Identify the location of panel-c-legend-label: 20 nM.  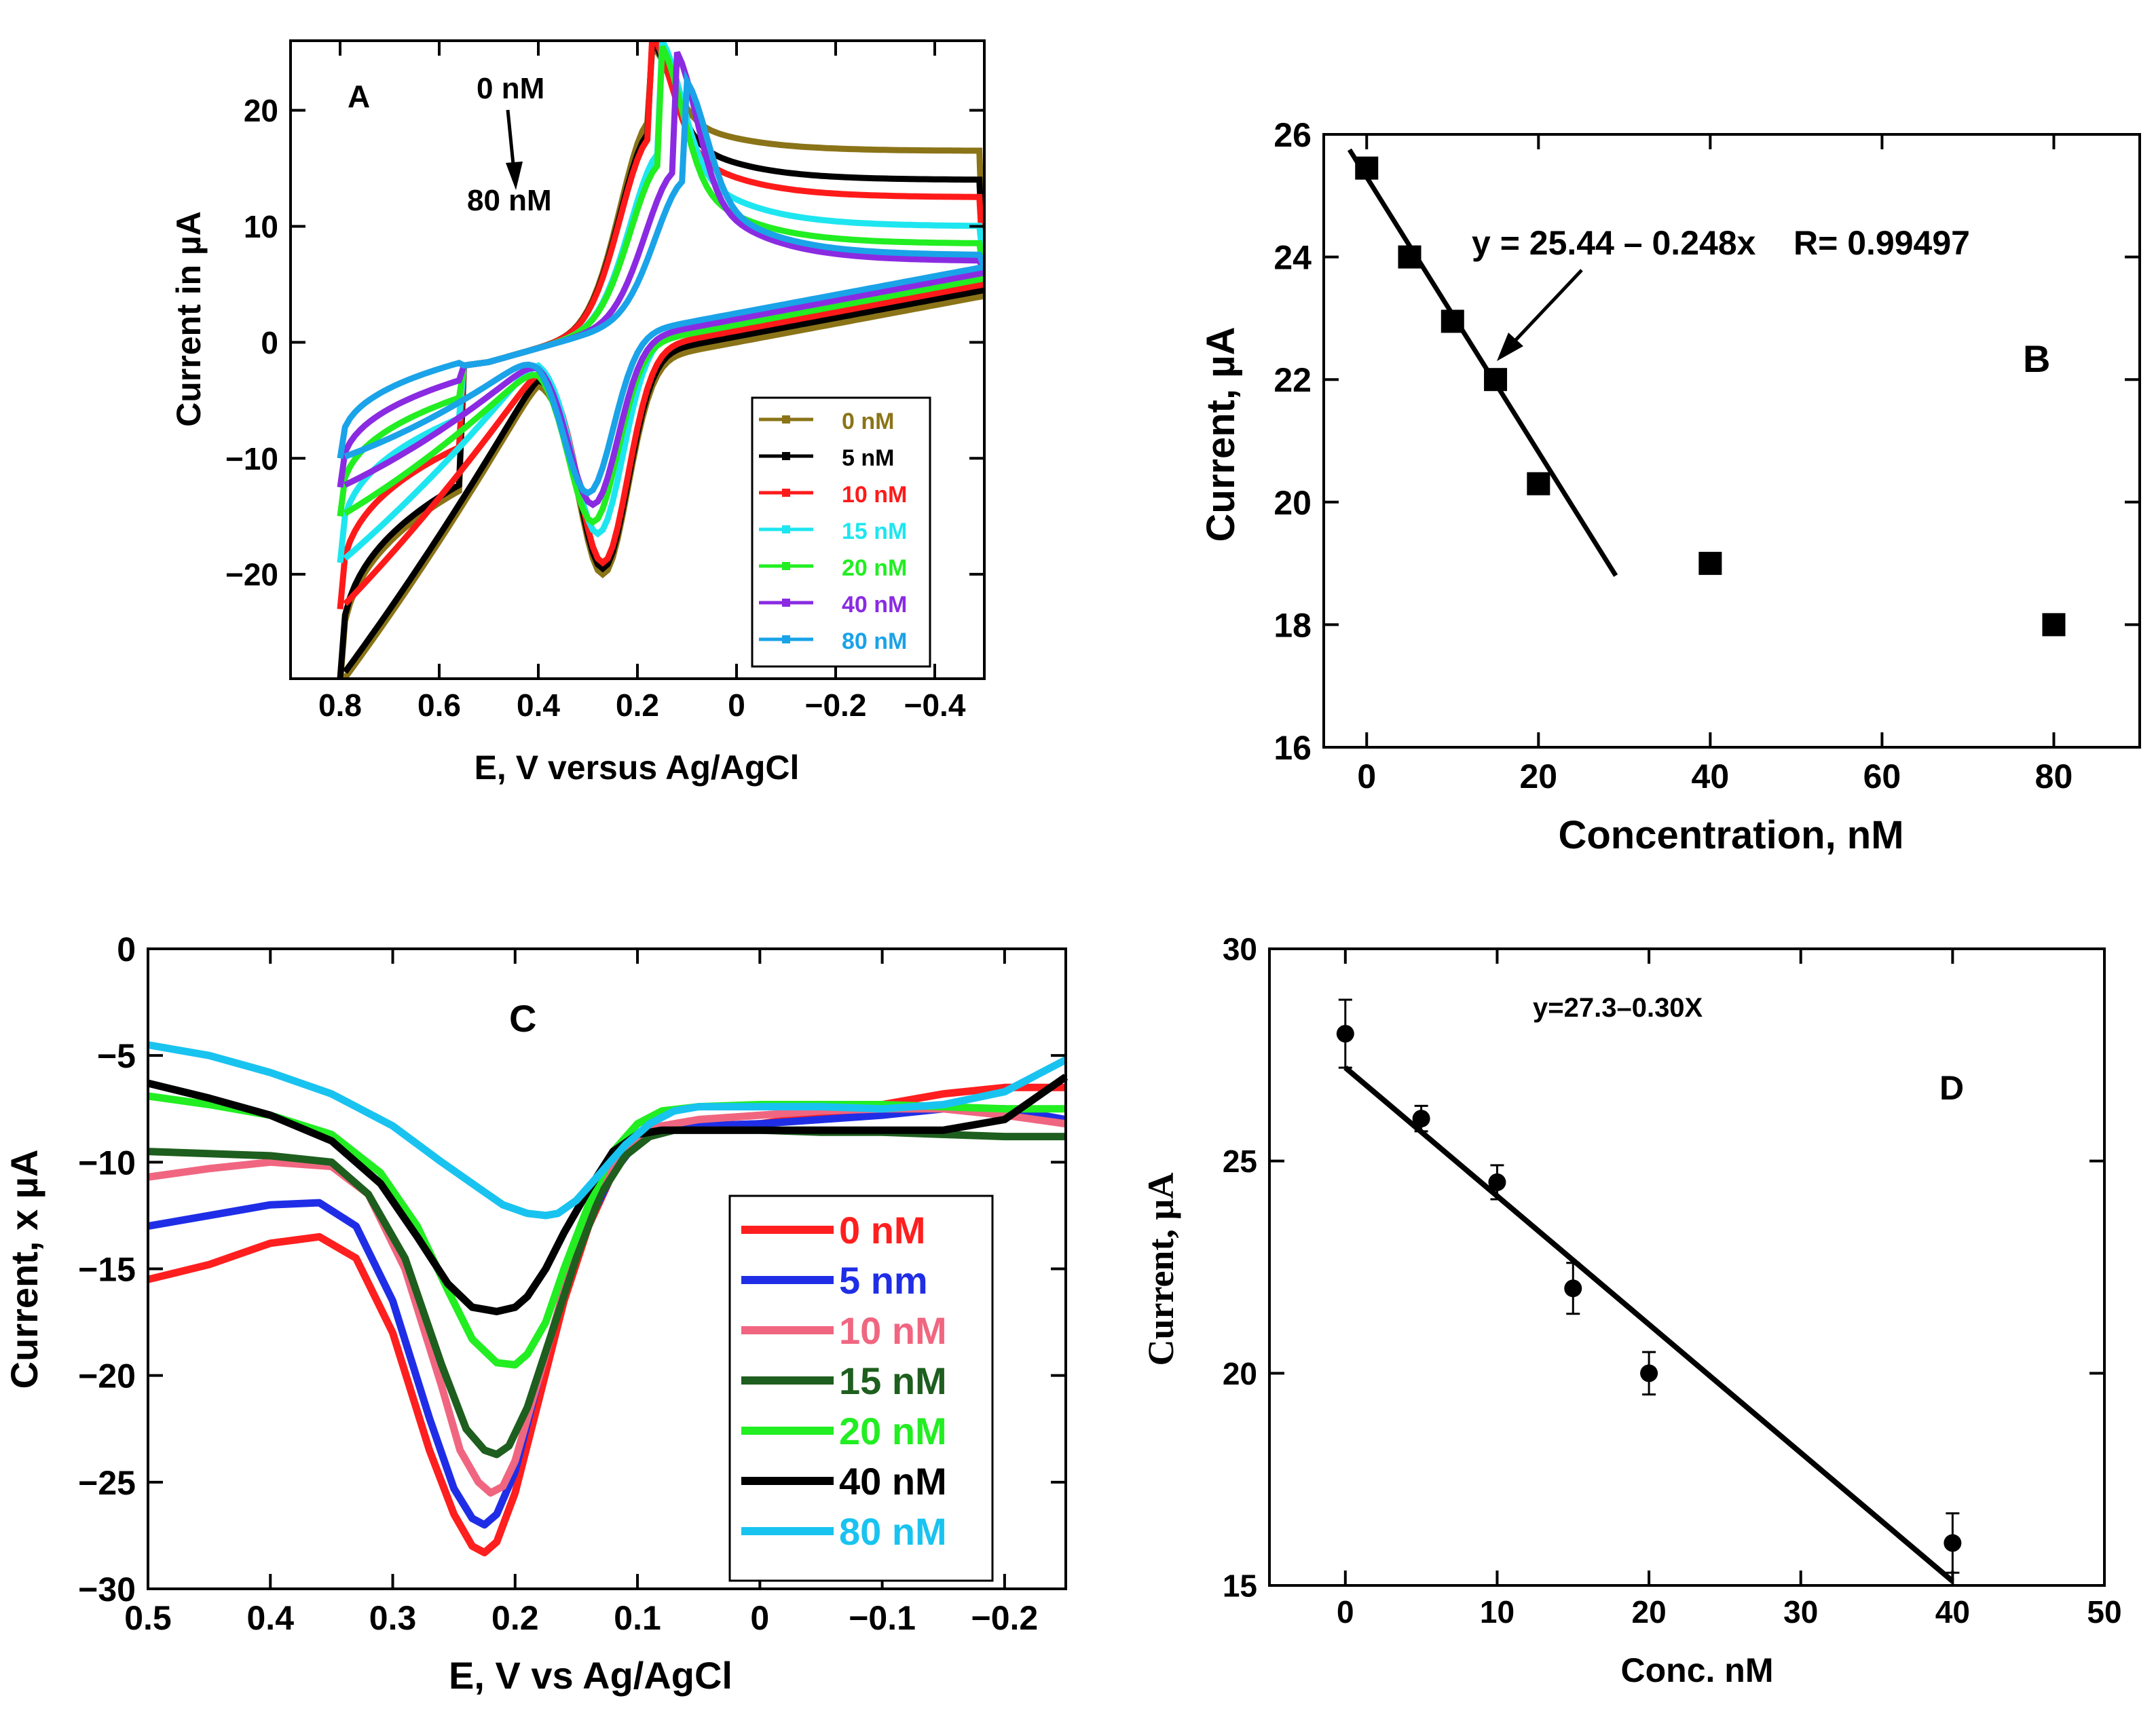
(893, 1431).